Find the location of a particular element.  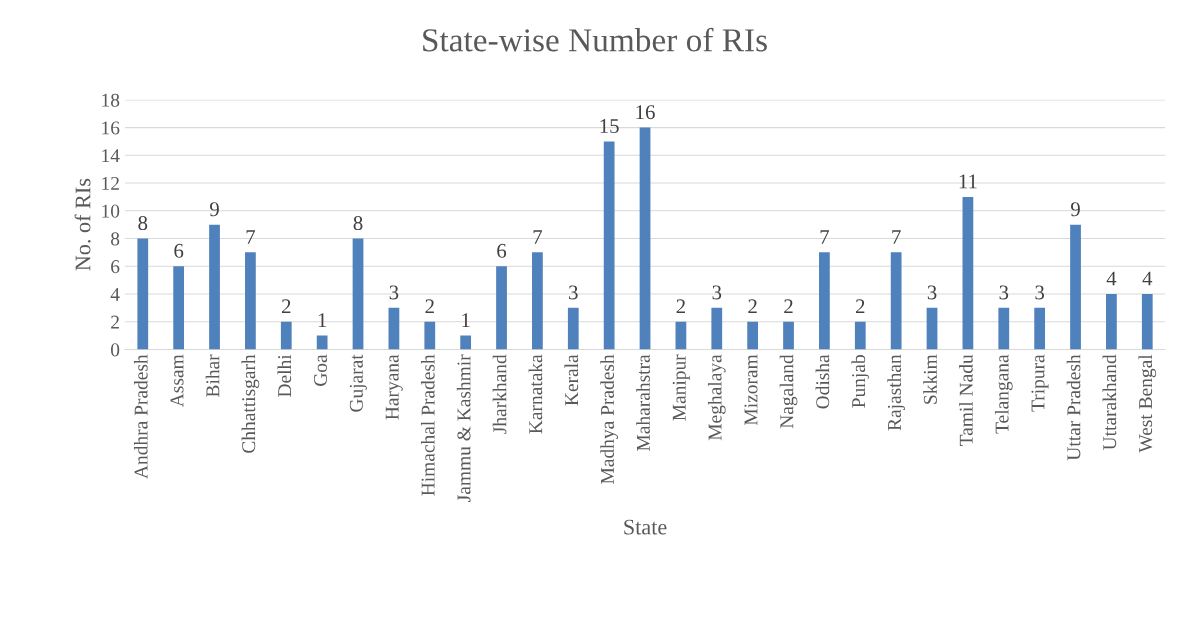

y-tick-label: 14 is located at coordinates (111, 156).